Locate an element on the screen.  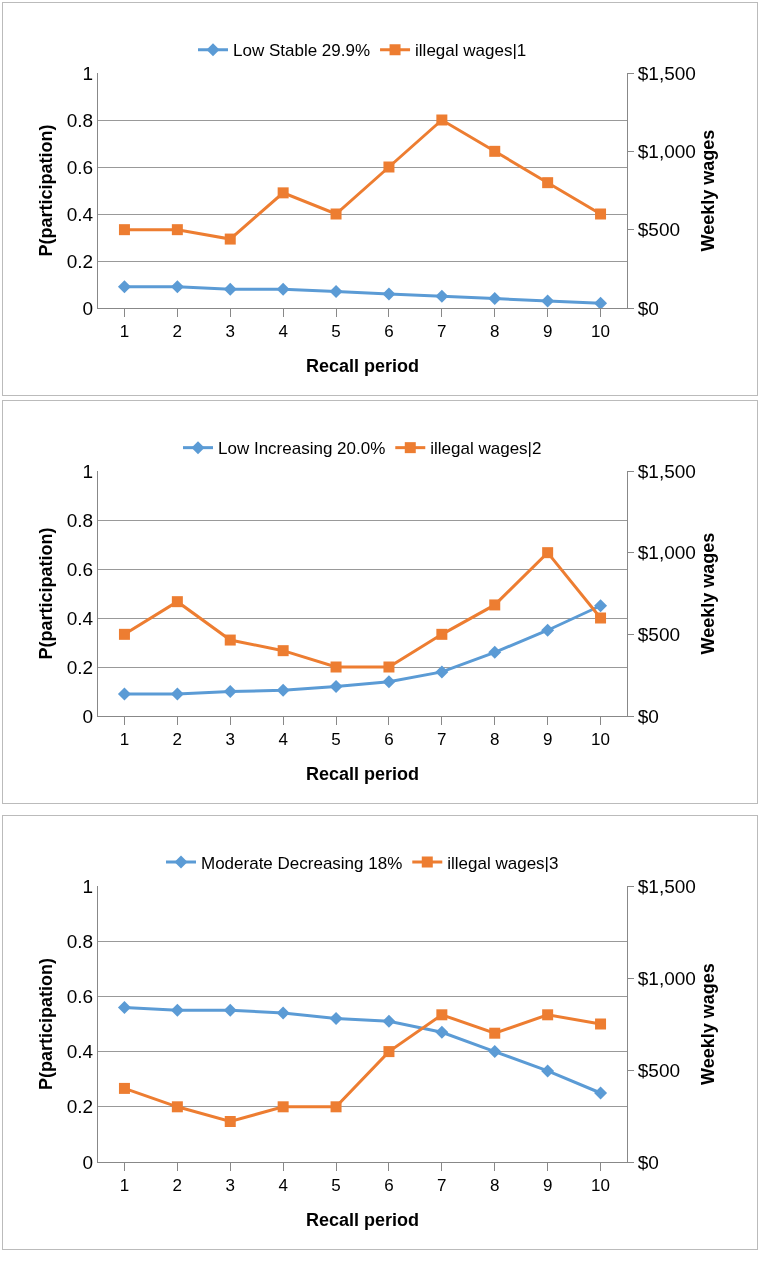
legend-label: Low Increasing 20.0% is located at coordinates (302, 449).